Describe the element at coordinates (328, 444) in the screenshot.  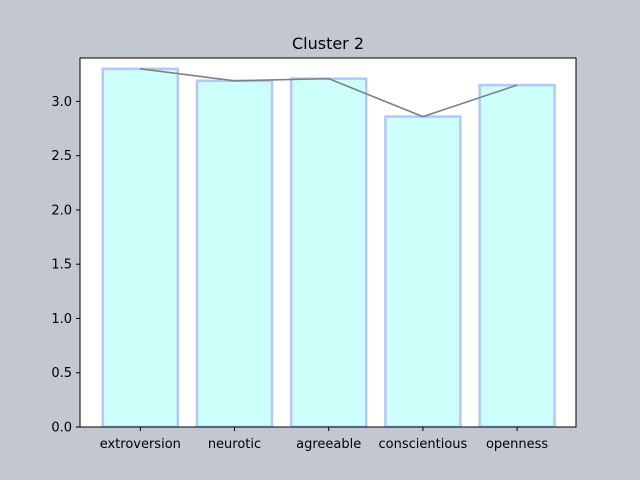
I see `x-tick-label-agreeable: agreeable` at that location.